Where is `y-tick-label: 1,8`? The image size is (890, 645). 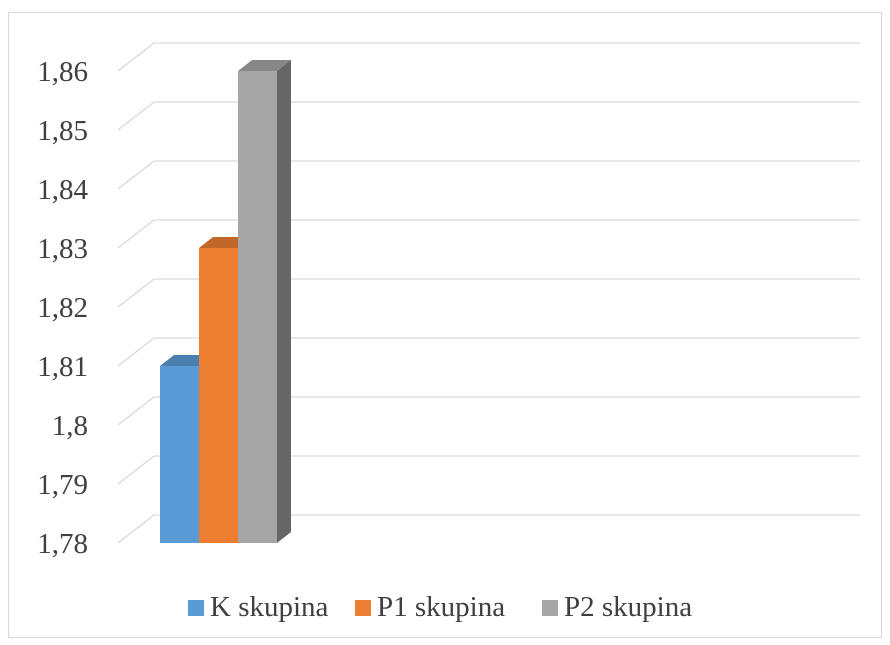 y-tick-label: 1,8 is located at coordinates (70, 426).